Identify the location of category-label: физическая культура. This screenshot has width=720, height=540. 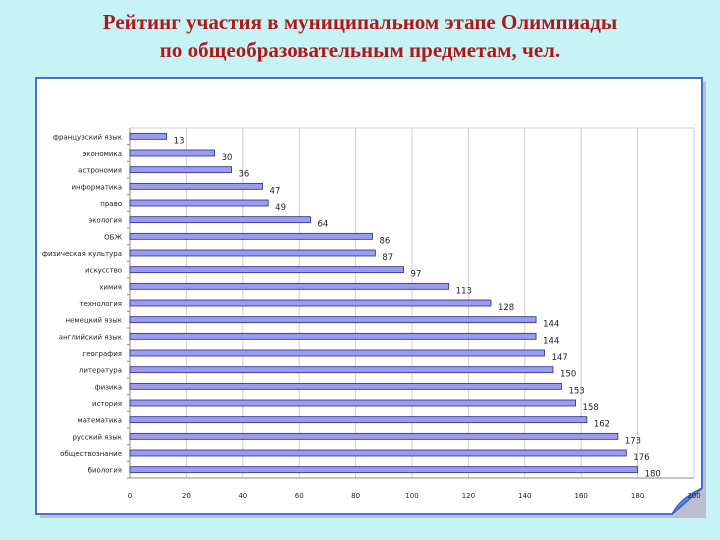
(82, 254).